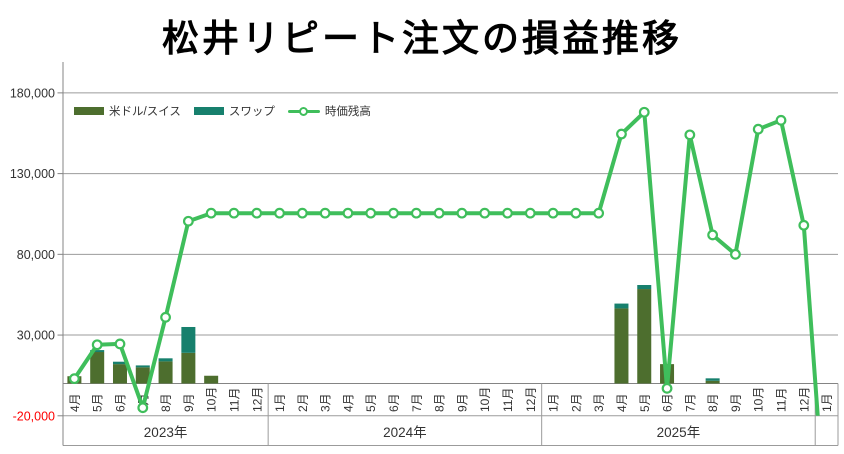 Image resolution: width=844 pixels, height=454 pixels. What do you see at coordinates (405, 432) in the screenshot?
I see `year-label: 2024年` at bounding box center [405, 432].